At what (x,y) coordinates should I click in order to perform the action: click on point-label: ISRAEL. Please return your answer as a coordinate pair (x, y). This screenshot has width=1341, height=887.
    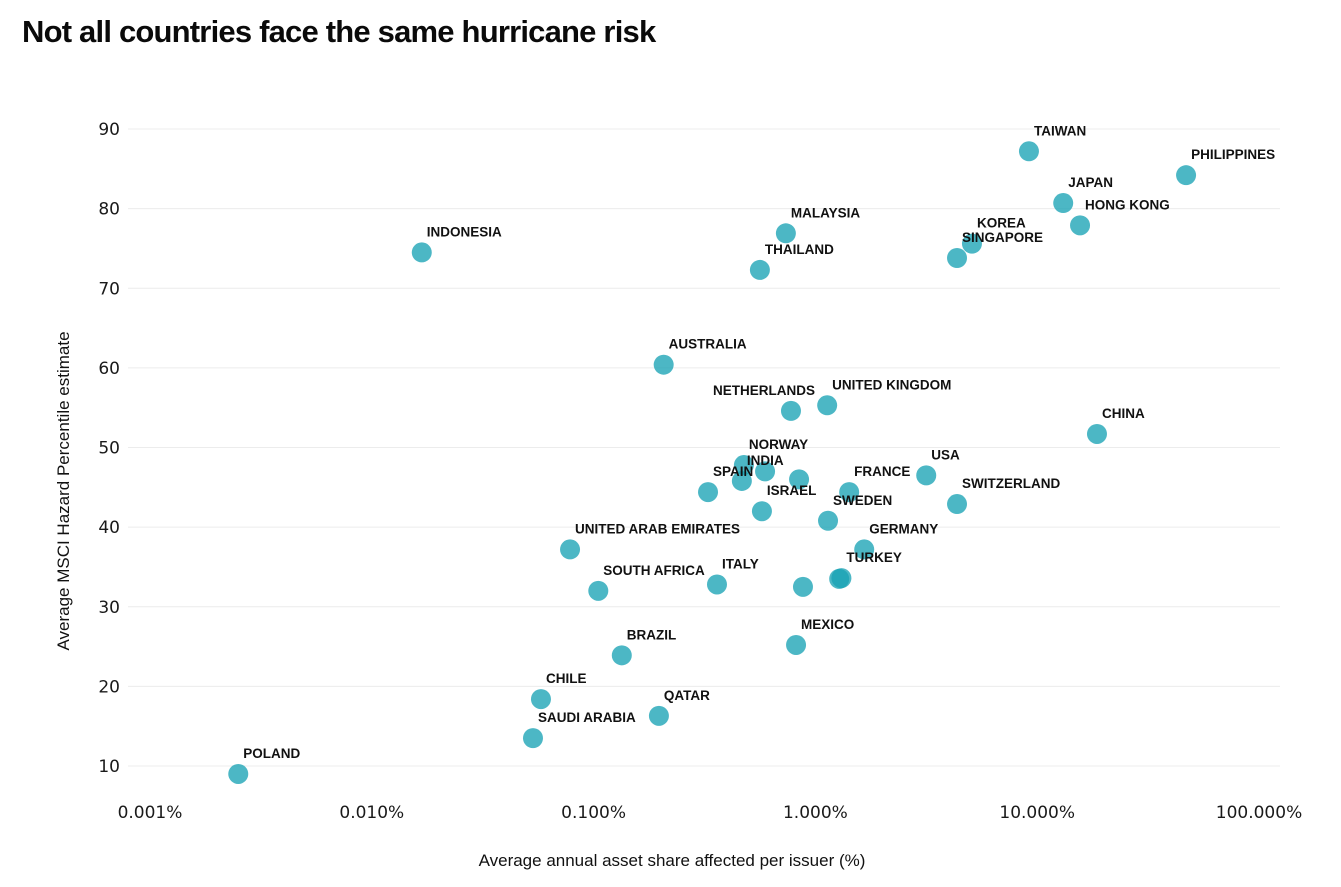
    Looking at the image, I should click on (792, 490).